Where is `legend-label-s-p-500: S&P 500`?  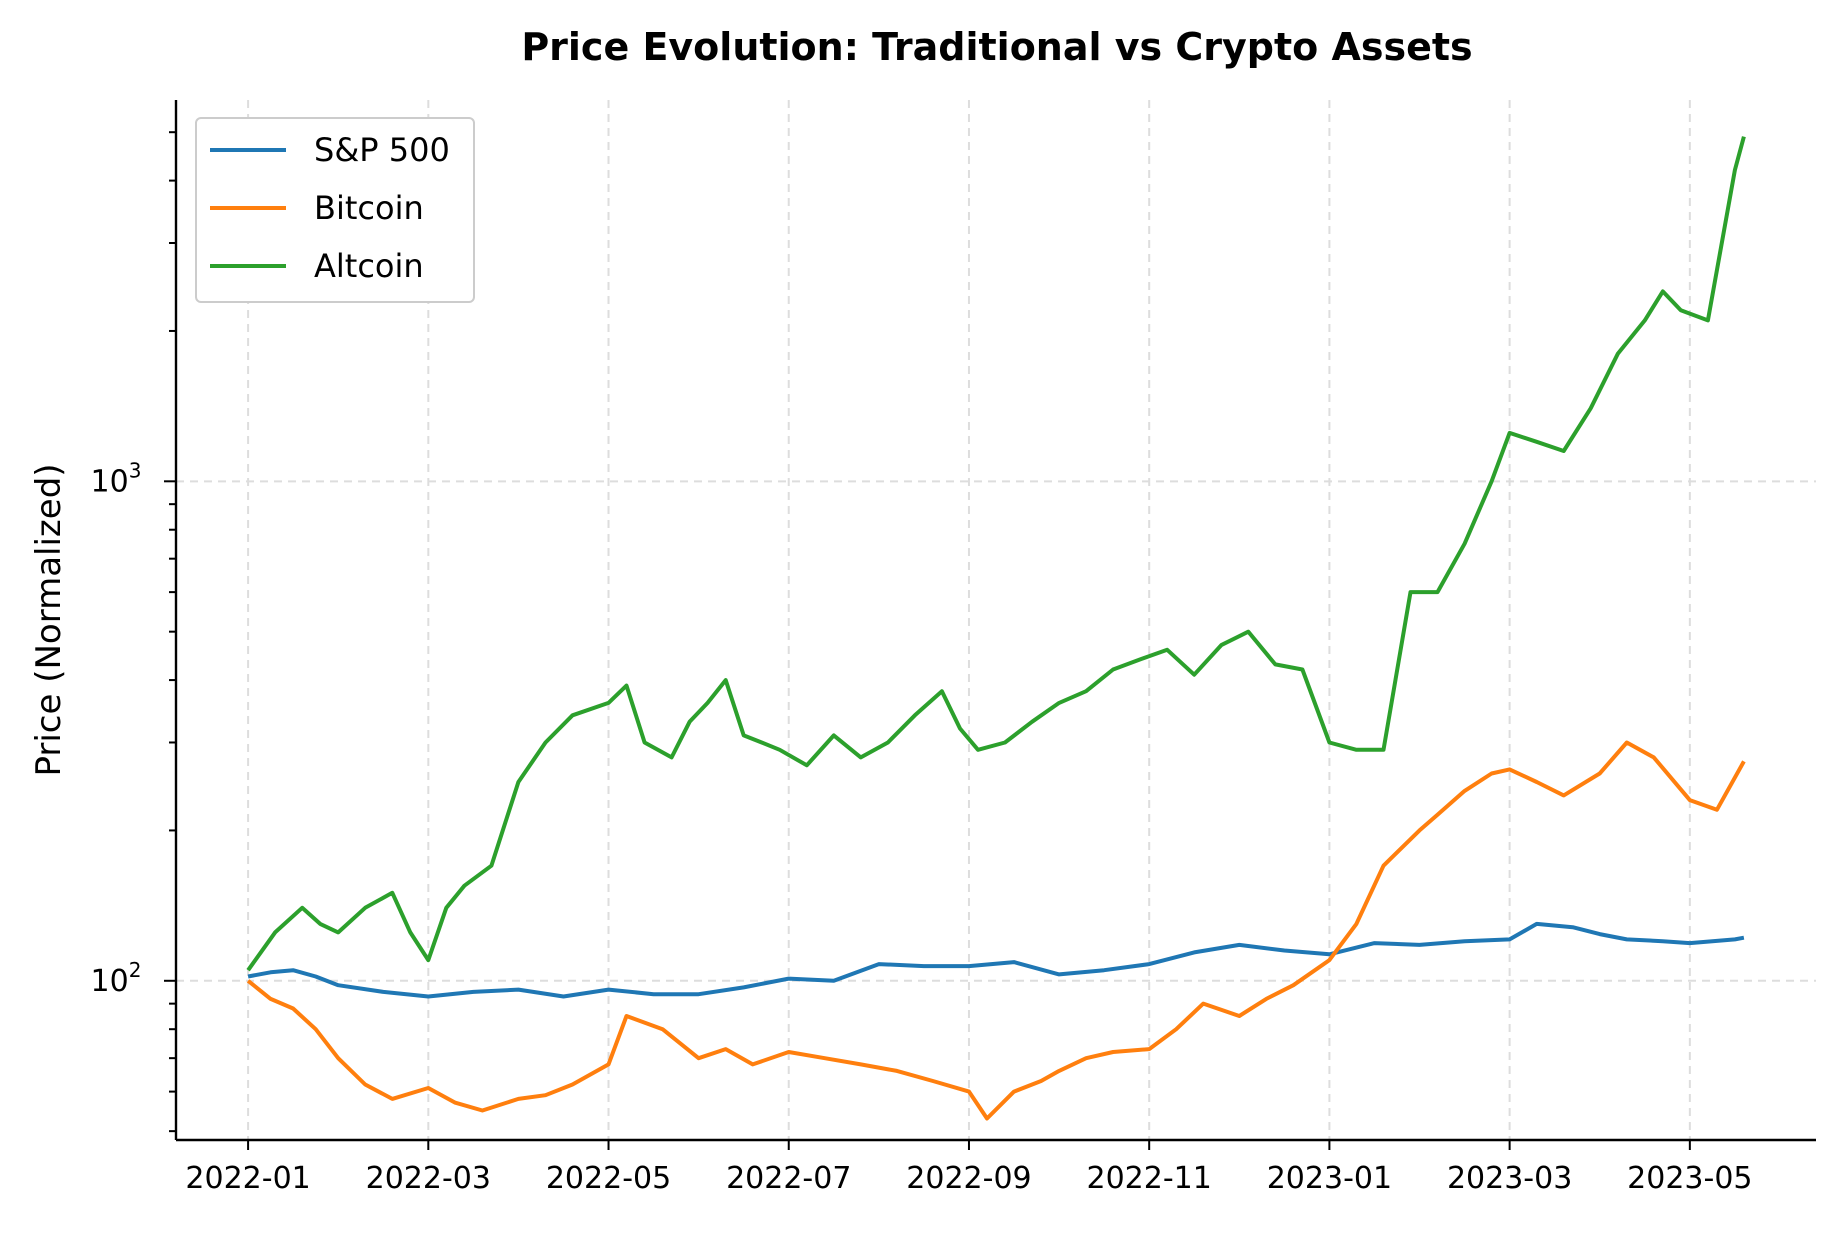 legend-label-s-p-500: S&P 500 is located at coordinates (382, 150).